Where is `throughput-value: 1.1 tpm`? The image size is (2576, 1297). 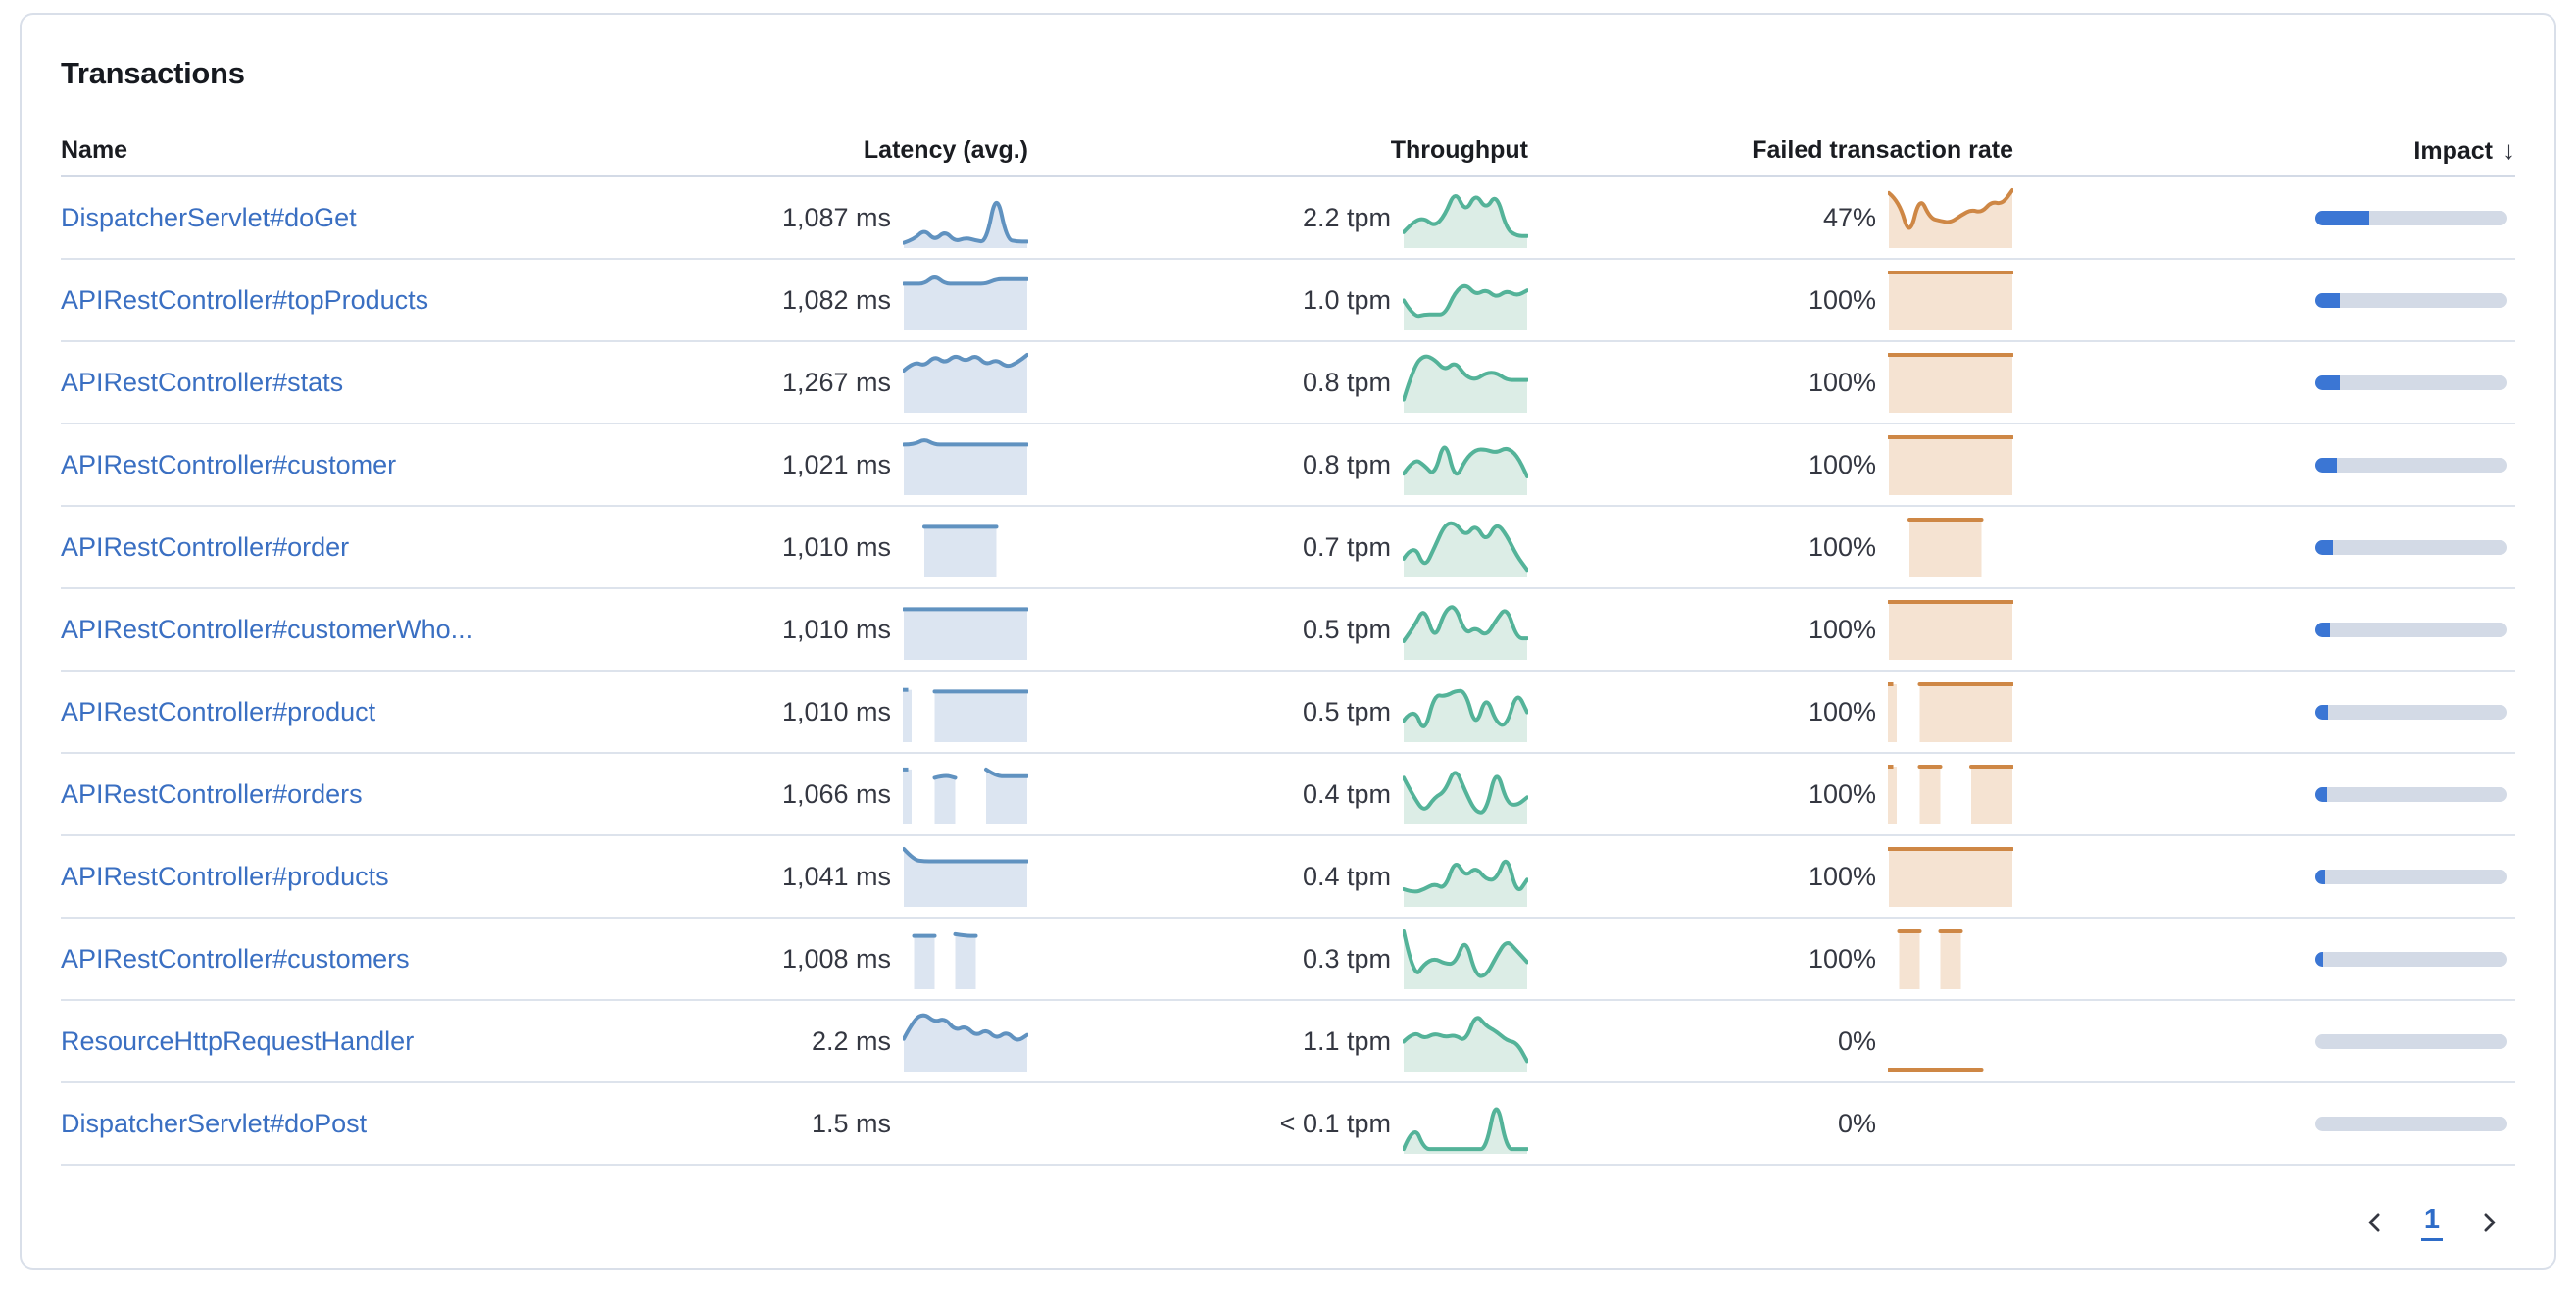 throughput-value: 1.1 tpm is located at coordinates (1346, 1040).